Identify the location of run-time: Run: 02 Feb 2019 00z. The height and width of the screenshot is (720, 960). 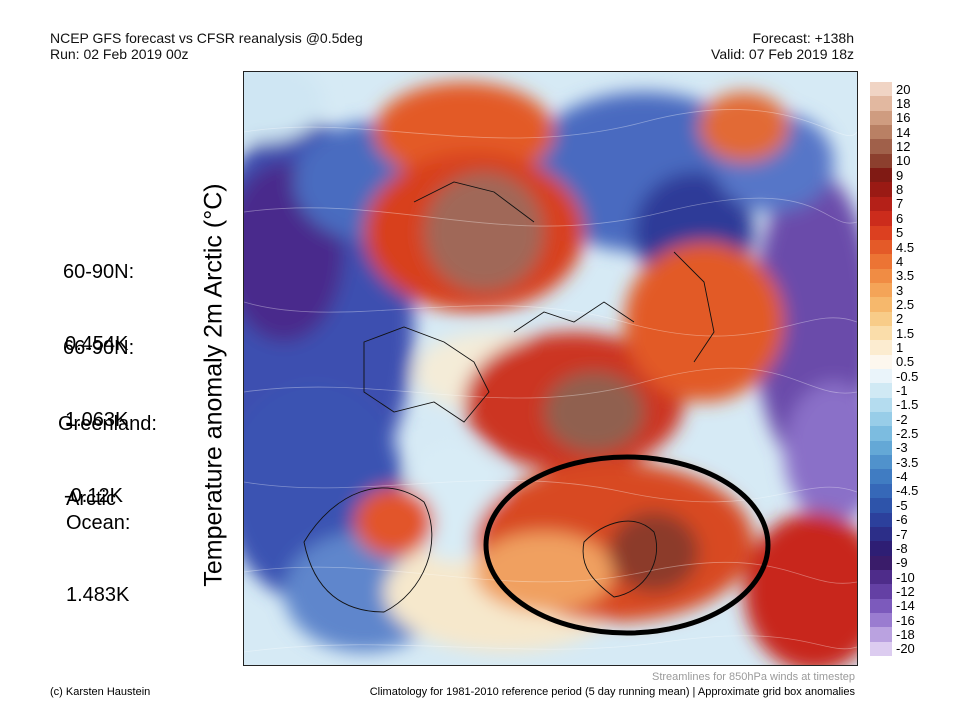
(119, 54).